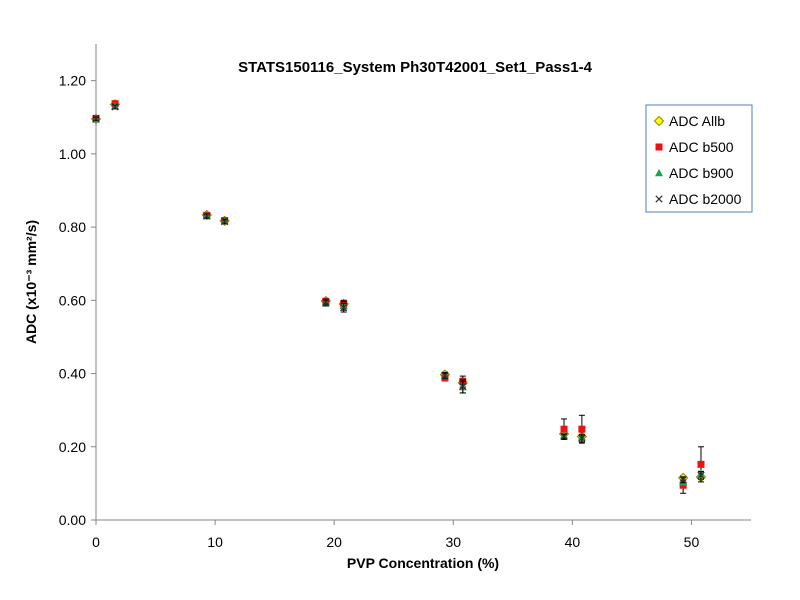 This screenshot has width=800, height=600. Describe the element at coordinates (31, 282) in the screenshot. I see `y-axis-title: ADC (x10⁻³ mm²/s)` at that location.